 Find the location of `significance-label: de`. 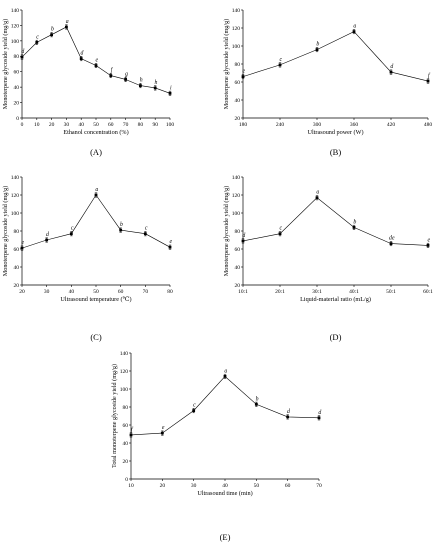

significance-label: de is located at coordinates (392, 239).